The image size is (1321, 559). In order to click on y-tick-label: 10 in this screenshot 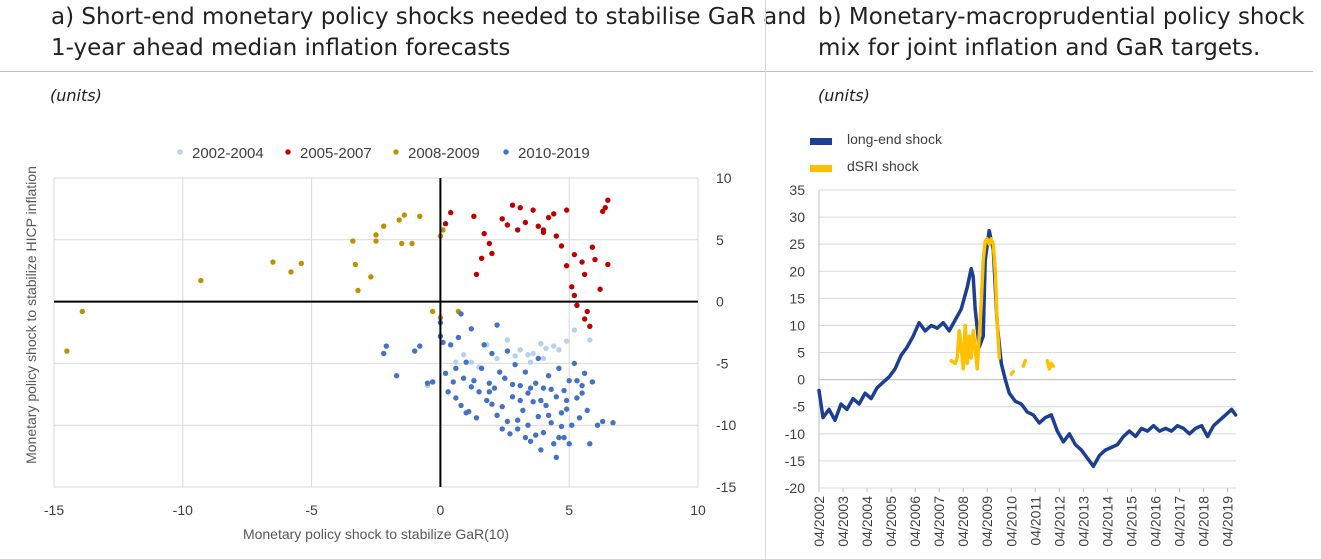, I will do `click(724, 178)`.